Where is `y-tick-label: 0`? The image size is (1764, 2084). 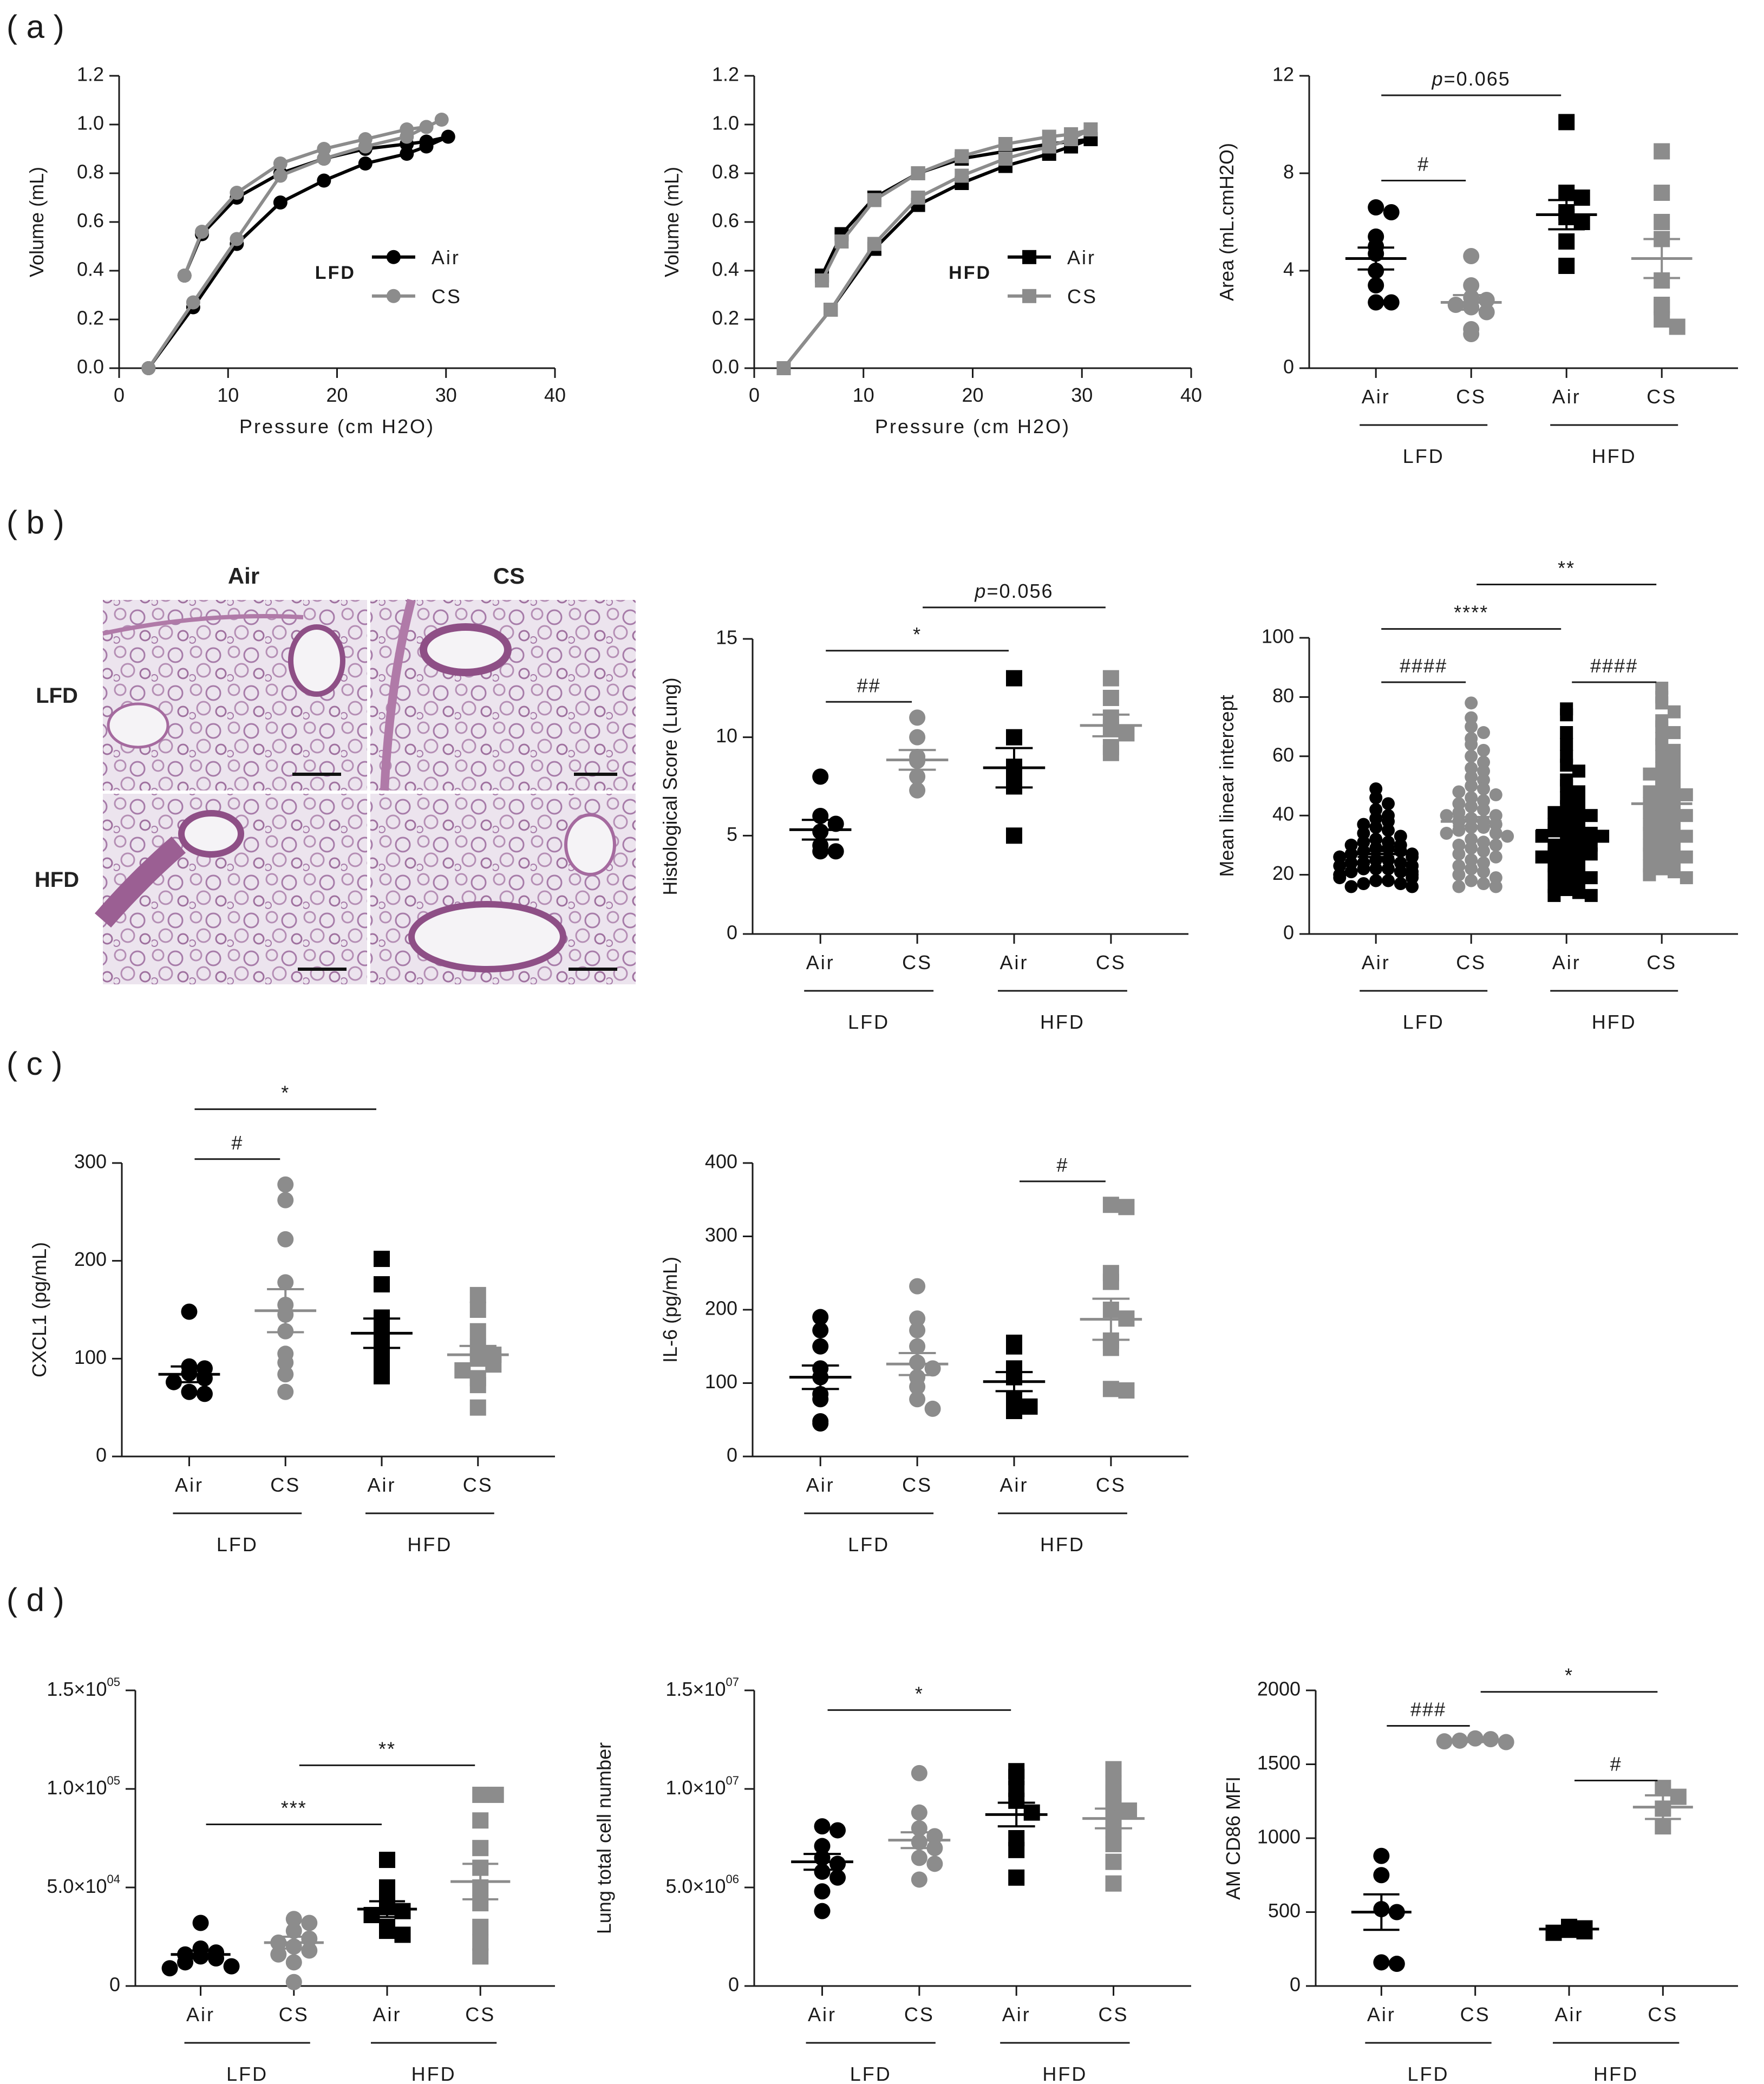 y-tick-label: 0 is located at coordinates (1295, 1985).